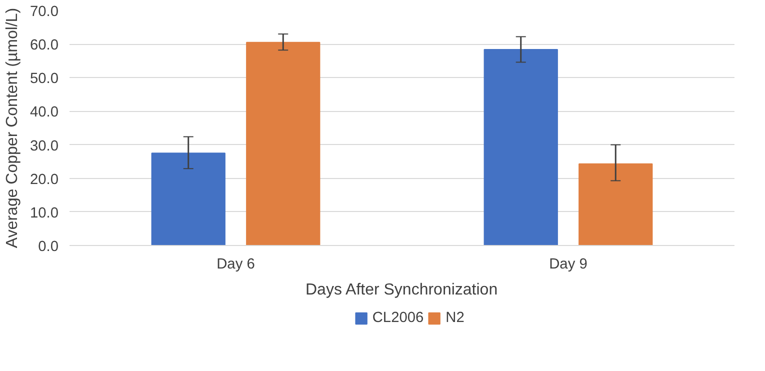 The height and width of the screenshot is (371, 765). Describe the element at coordinates (235, 264) in the screenshot. I see `x-tick-label: Day 6` at that location.